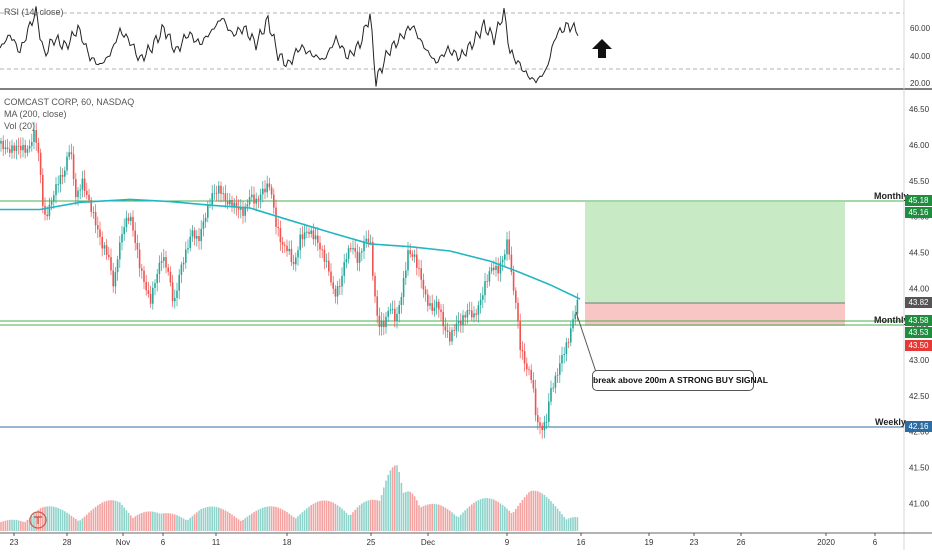  Describe the element at coordinates (826, 542) in the screenshot. I see `date-tick-label: 2020` at that location.